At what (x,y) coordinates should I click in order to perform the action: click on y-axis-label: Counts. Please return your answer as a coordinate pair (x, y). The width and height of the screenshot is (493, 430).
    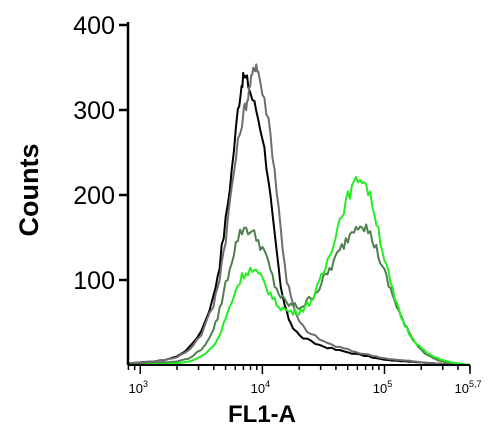
    Looking at the image, I should click on (29, 190).